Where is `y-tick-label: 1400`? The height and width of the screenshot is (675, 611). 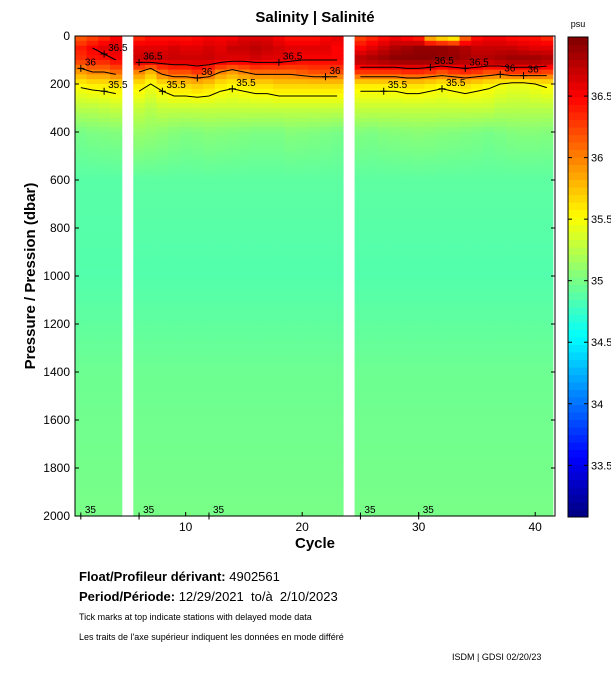 y-tick-label: 1400 is located at coordinates (56, 372).